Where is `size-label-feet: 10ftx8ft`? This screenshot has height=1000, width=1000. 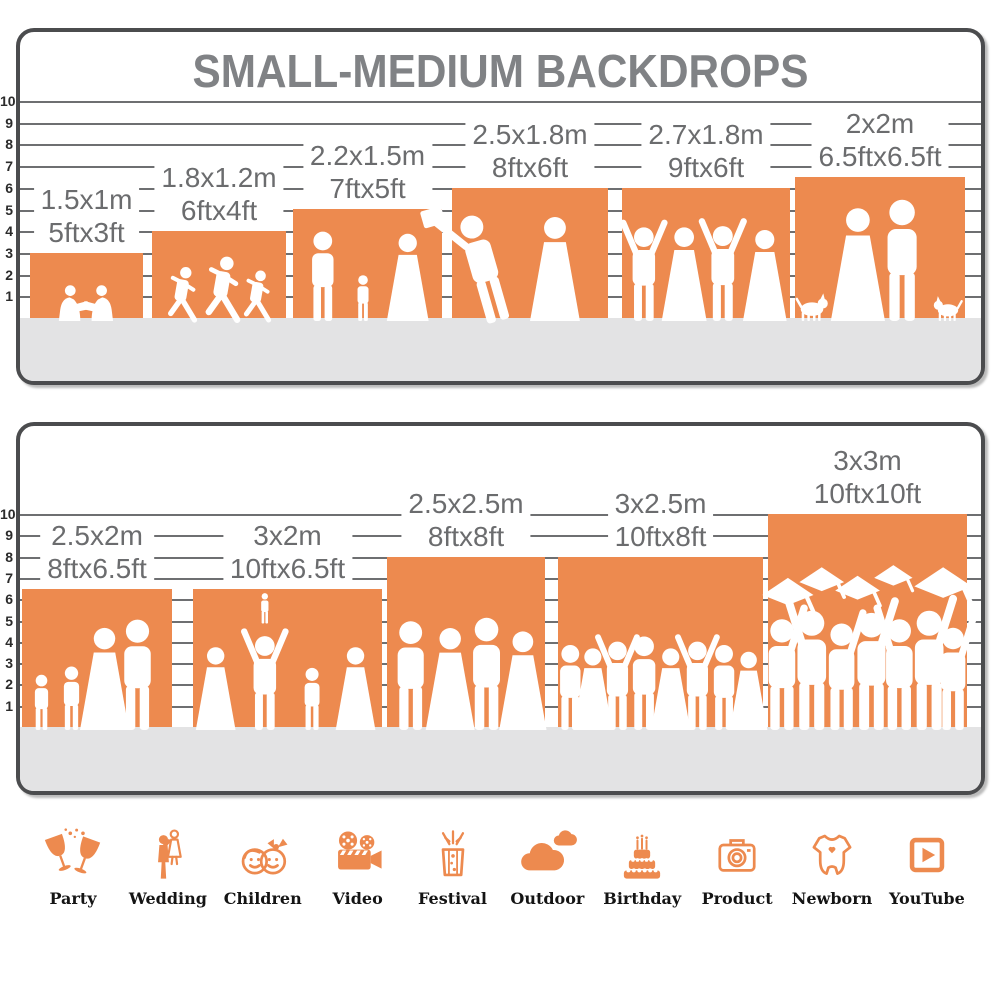 size-label-feet: 10ftx8ft is located at coordinates (660, 536).